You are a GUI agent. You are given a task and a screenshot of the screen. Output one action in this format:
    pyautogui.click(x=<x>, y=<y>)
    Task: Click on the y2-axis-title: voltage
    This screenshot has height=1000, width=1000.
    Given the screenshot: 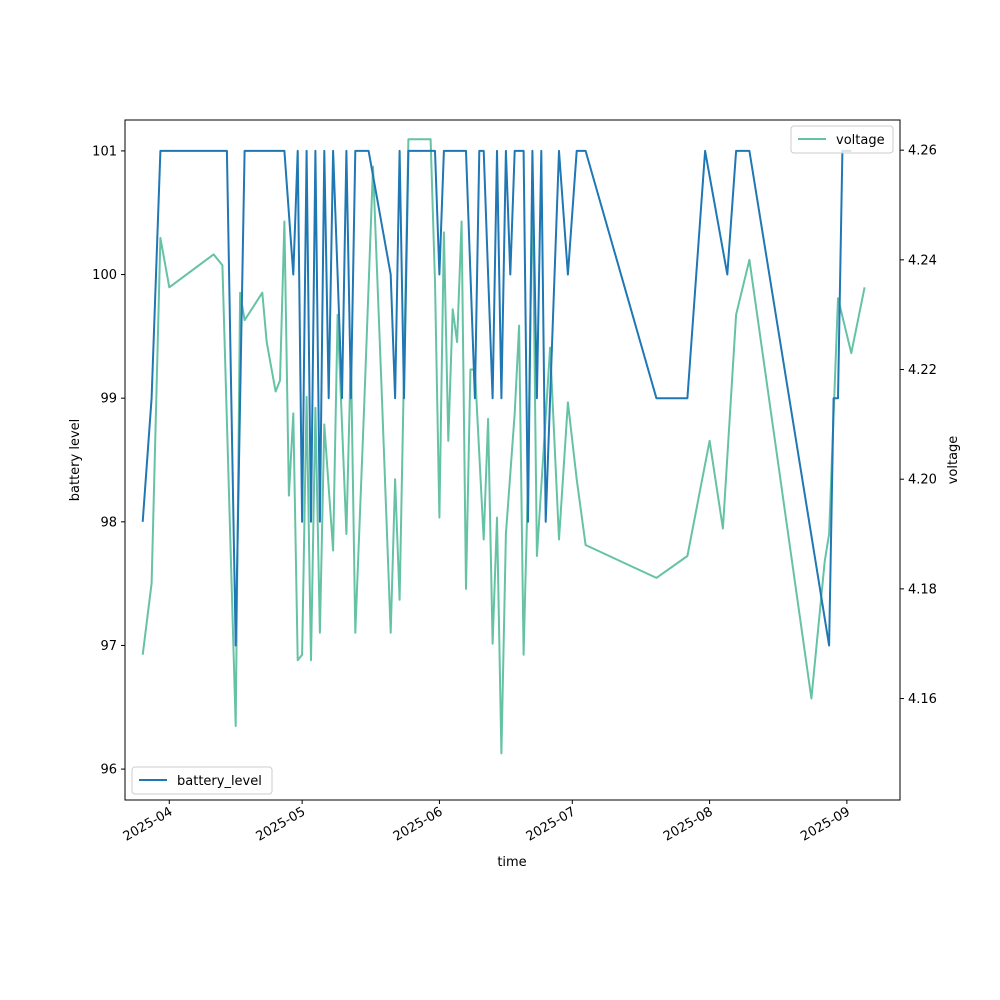 What is the action you would take?
    pyautogui.click(x=953, y=460)
    